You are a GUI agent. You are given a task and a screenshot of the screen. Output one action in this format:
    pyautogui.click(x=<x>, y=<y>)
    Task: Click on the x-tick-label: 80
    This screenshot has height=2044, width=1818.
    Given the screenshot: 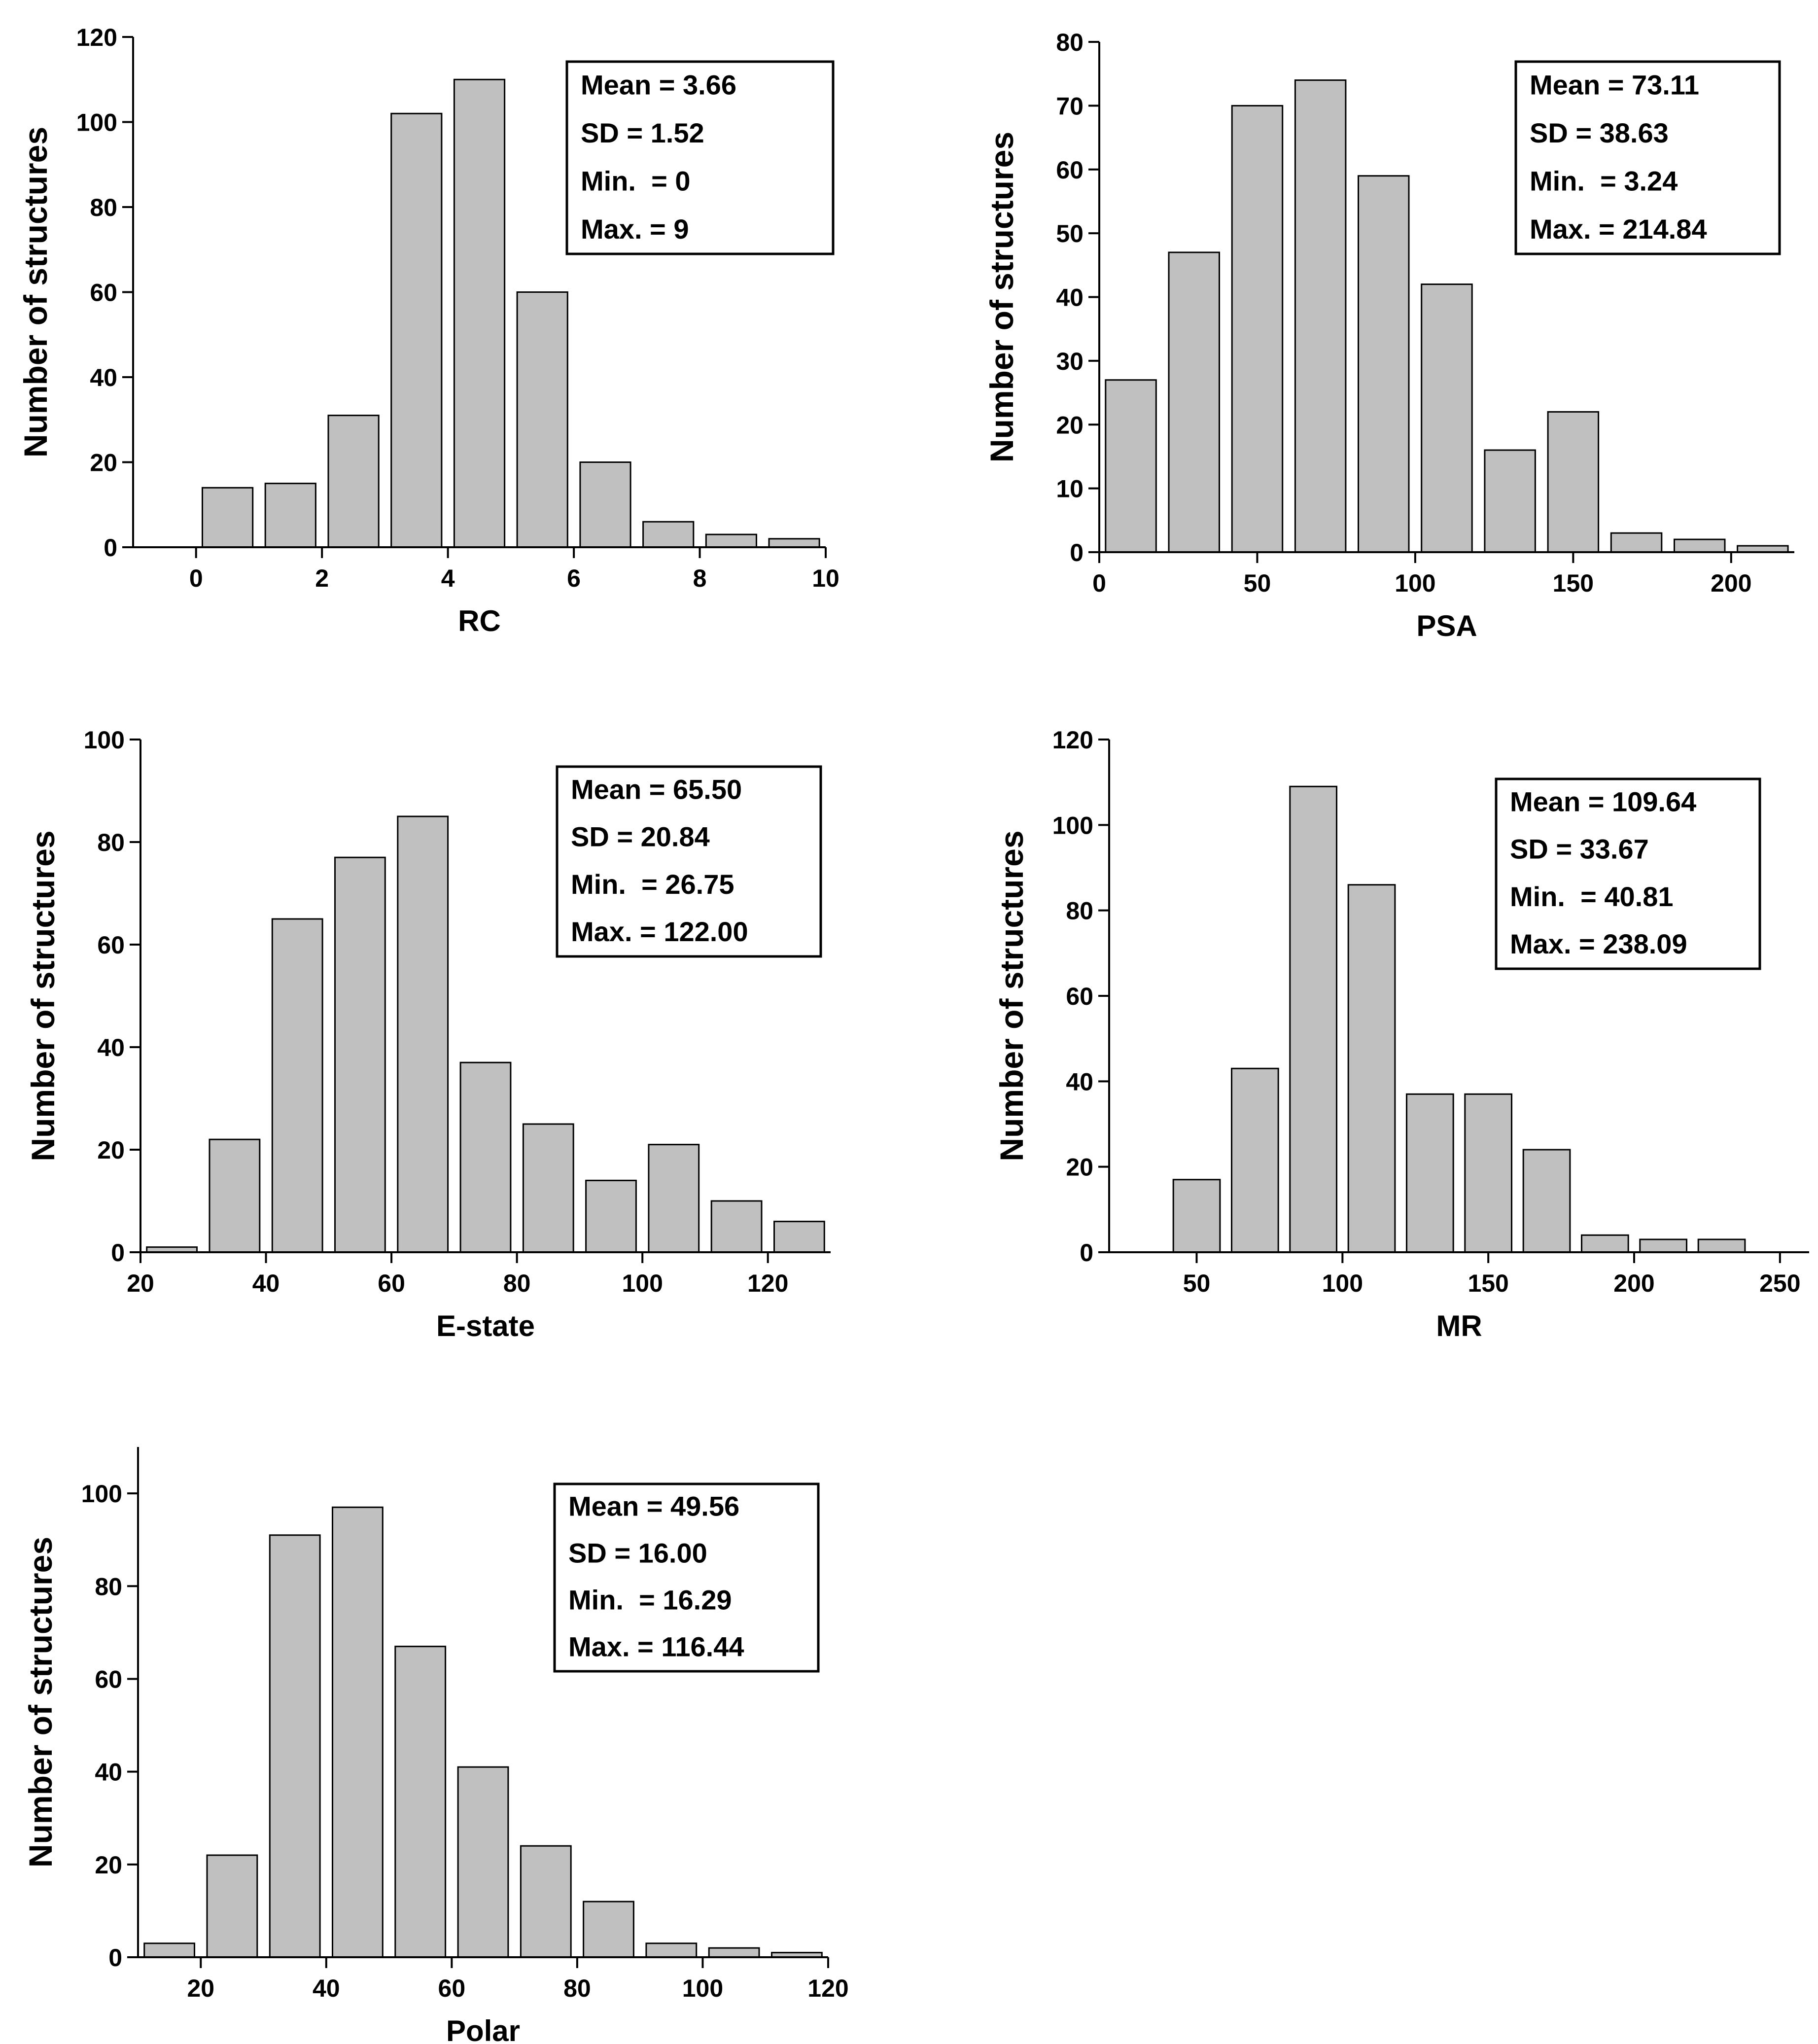 What is the action you would take?
    pyautogui.click(x=577, y=1988)
    